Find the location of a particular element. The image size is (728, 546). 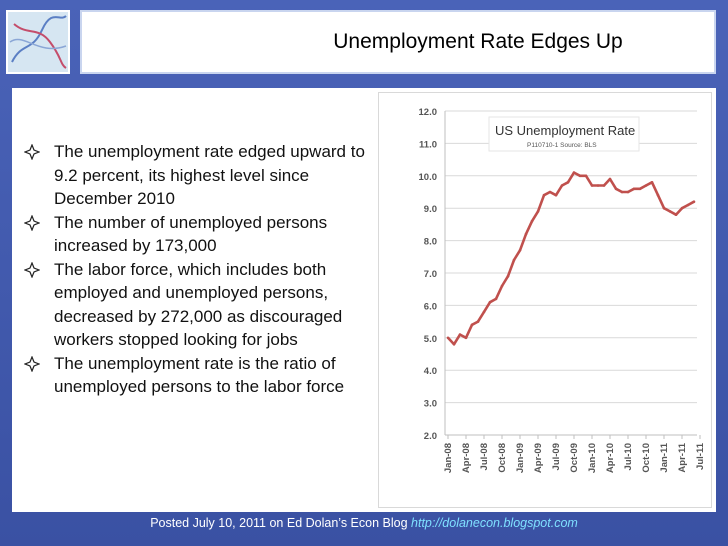

x-tick-label: Jul-08 is located at coordinates (484, 456).